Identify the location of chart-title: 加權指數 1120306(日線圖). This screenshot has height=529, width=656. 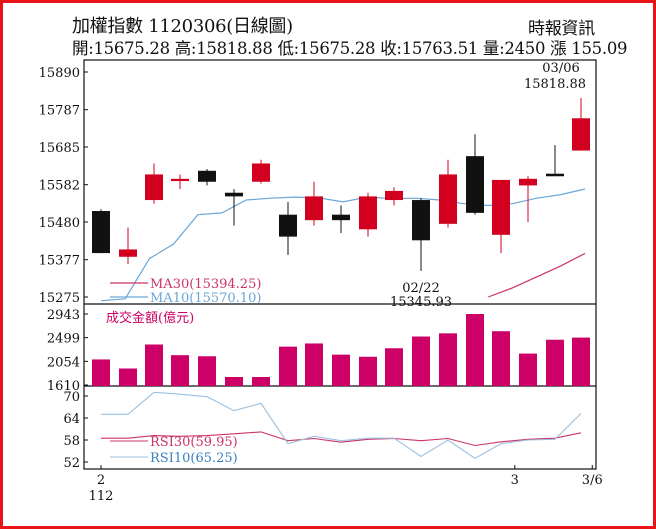
(182, 26).